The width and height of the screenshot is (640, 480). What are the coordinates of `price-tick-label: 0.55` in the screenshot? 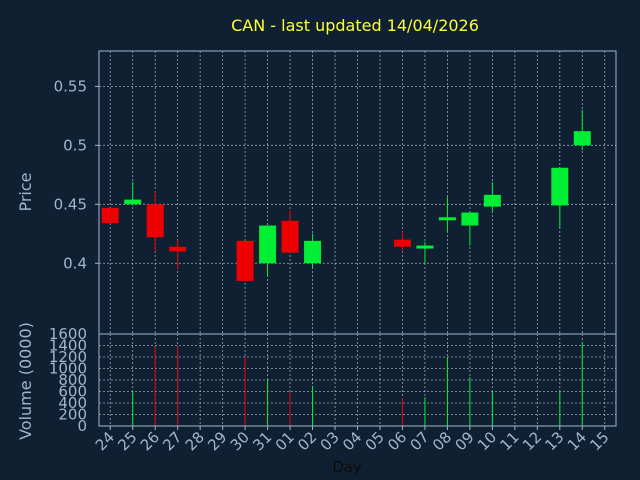 It's located at (70, 86).